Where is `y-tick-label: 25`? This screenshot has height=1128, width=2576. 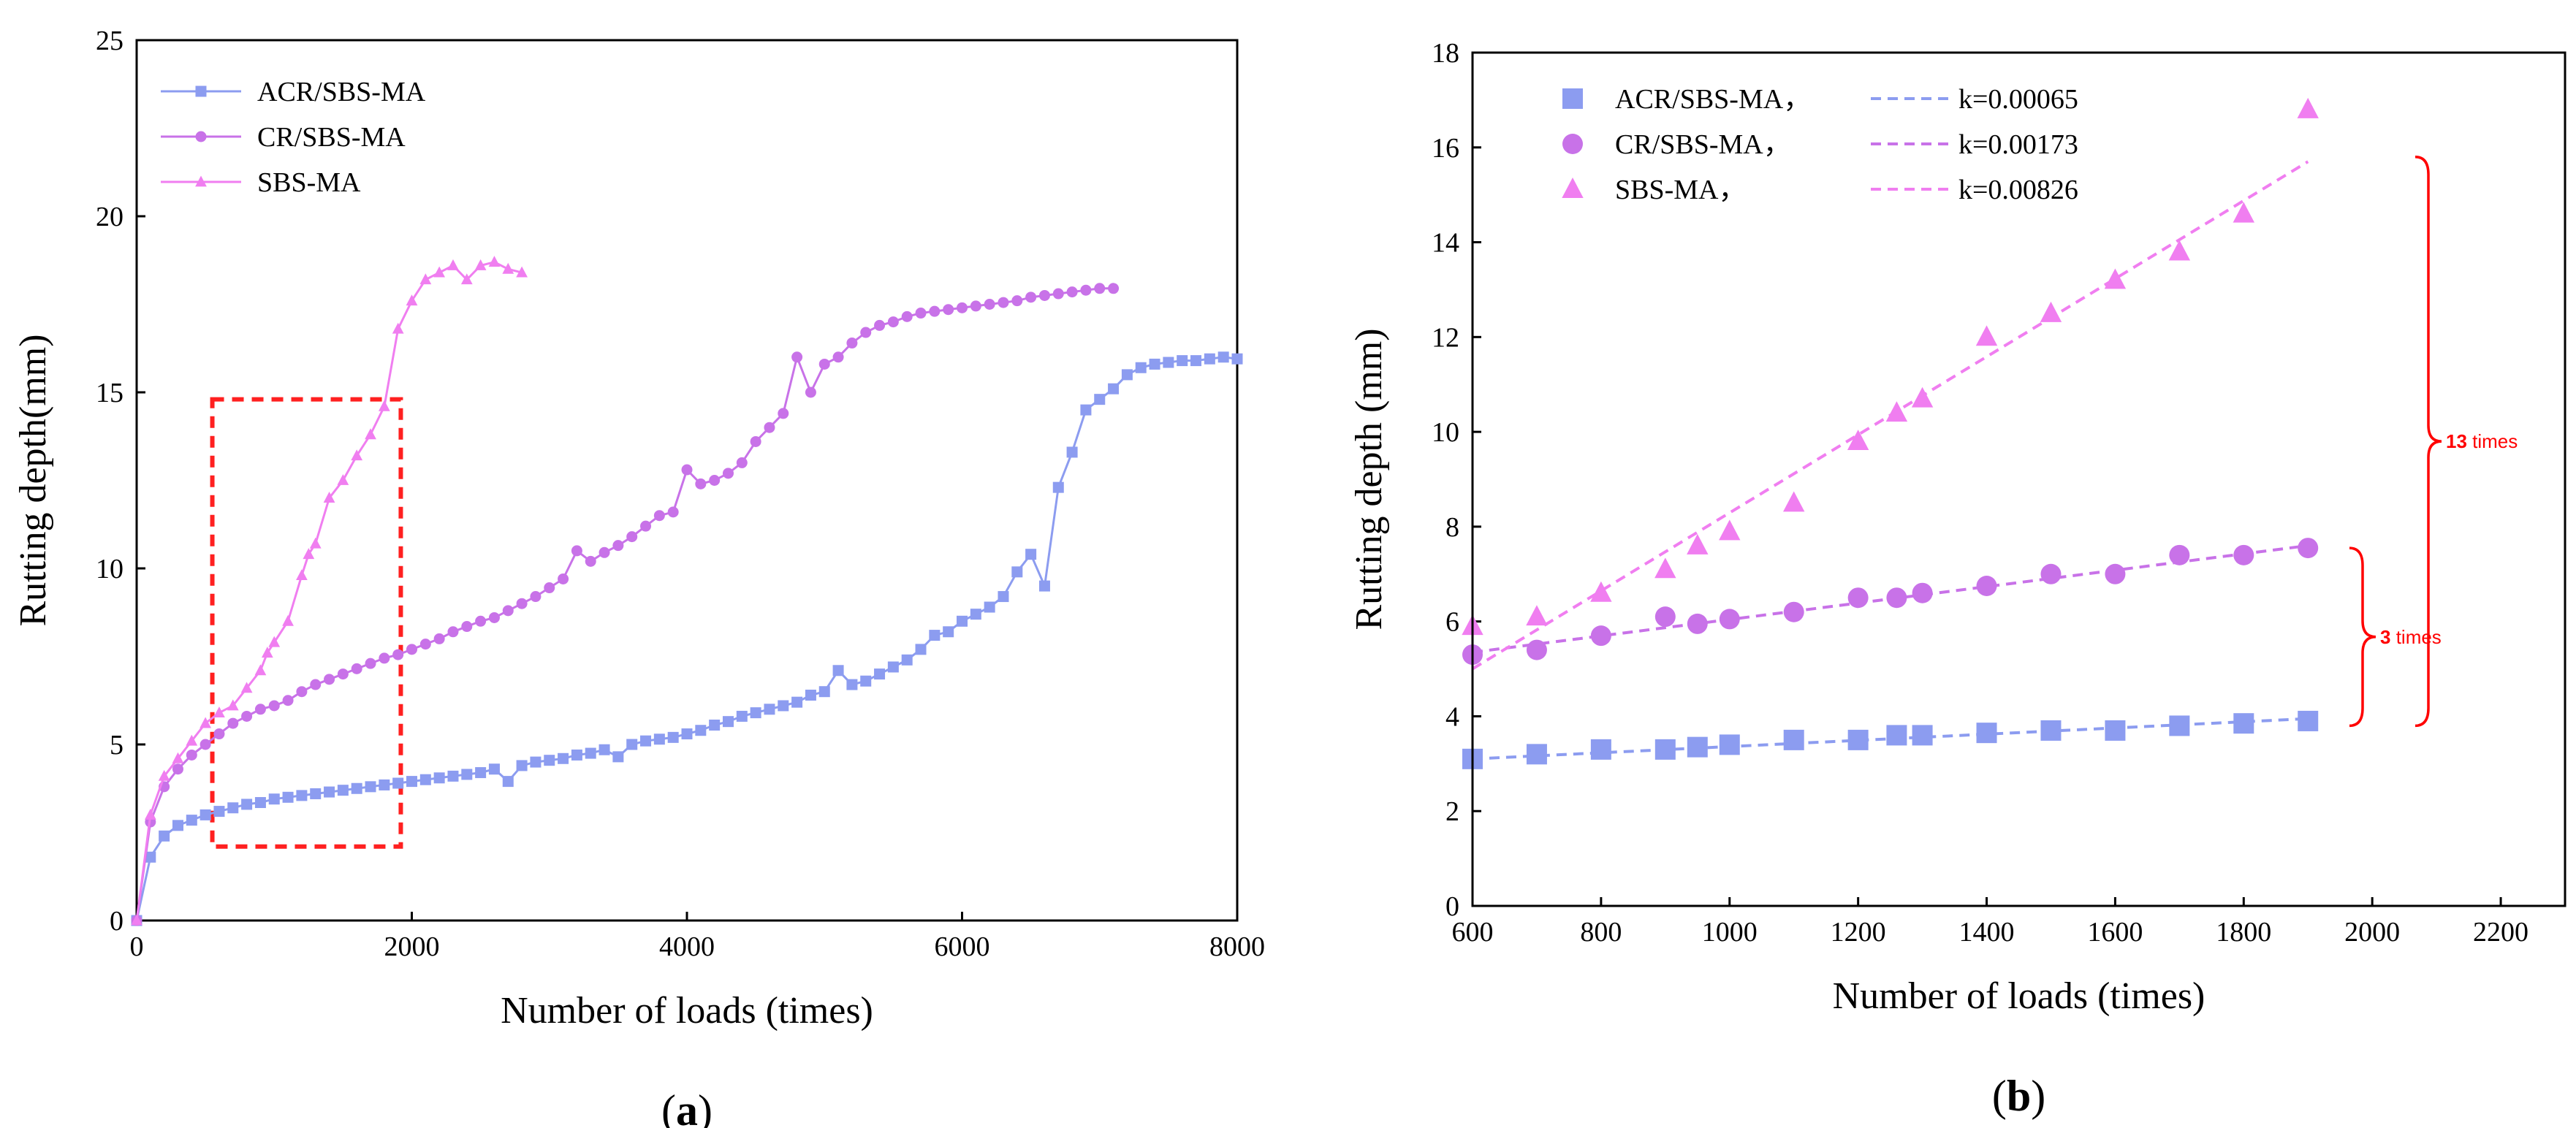
y-tick-label: 25 is located at coordinates (110, 41).